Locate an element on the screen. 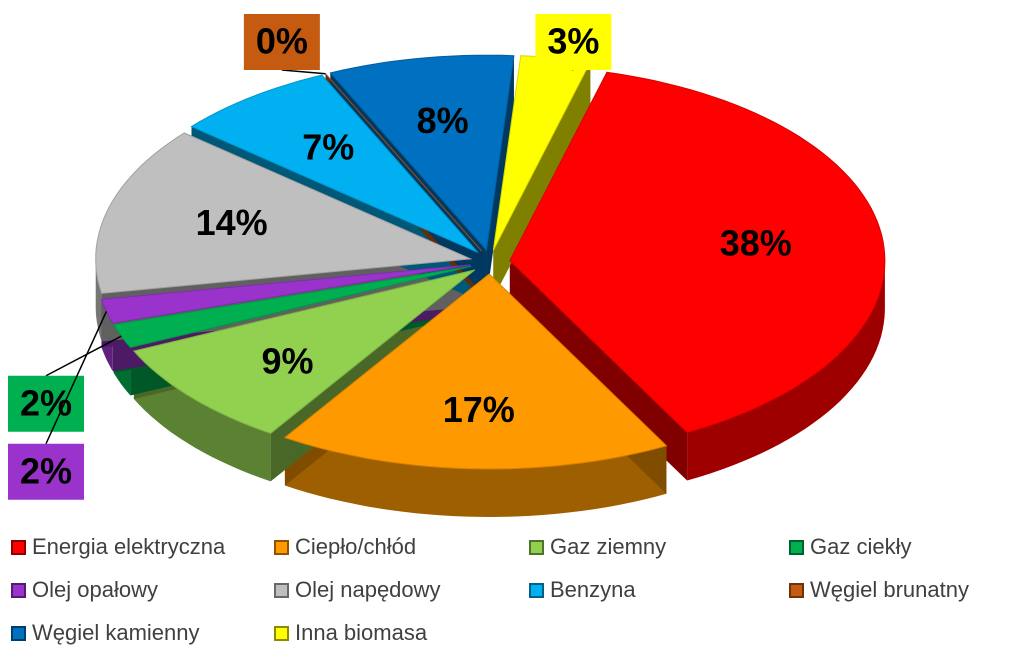 The image size is (1013, 653). legend-label: Węgiel brunatny is located at coordinates (889, 589).